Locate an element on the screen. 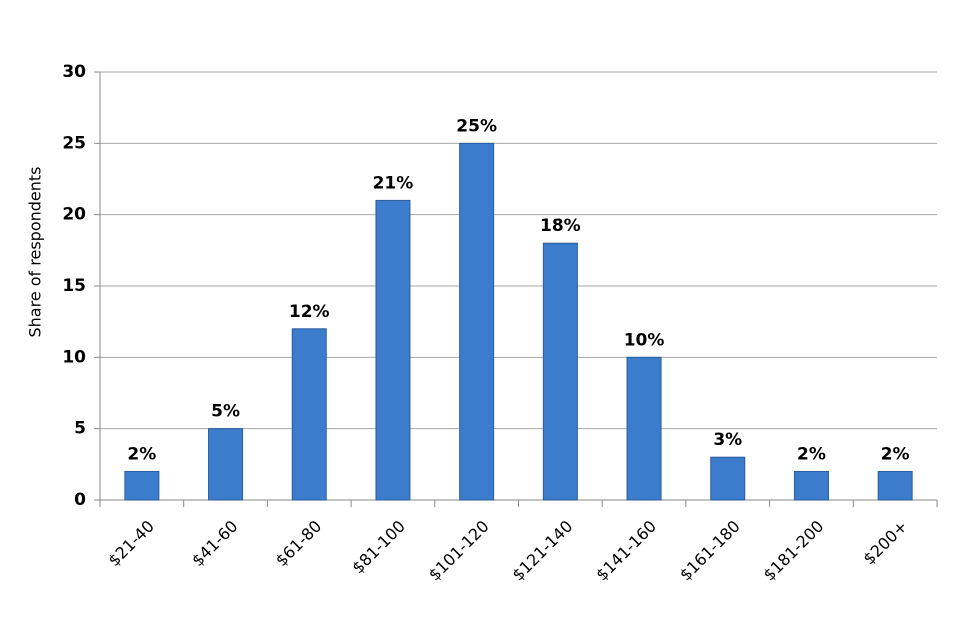 Image resolution: width=959 pixels, height=631 pixels. y-tick-label: 20 is located at coordinates (74, 215).